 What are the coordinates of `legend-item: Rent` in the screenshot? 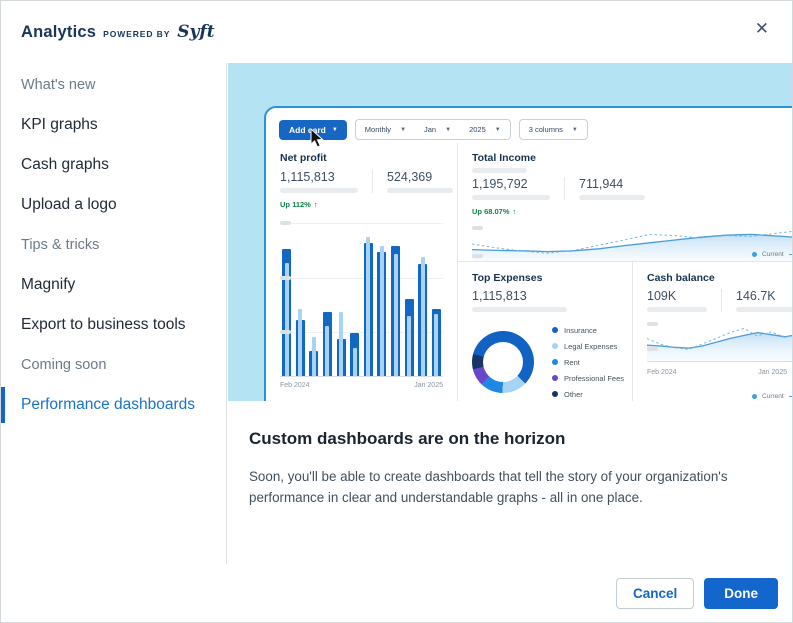 It's located at (588, 362).